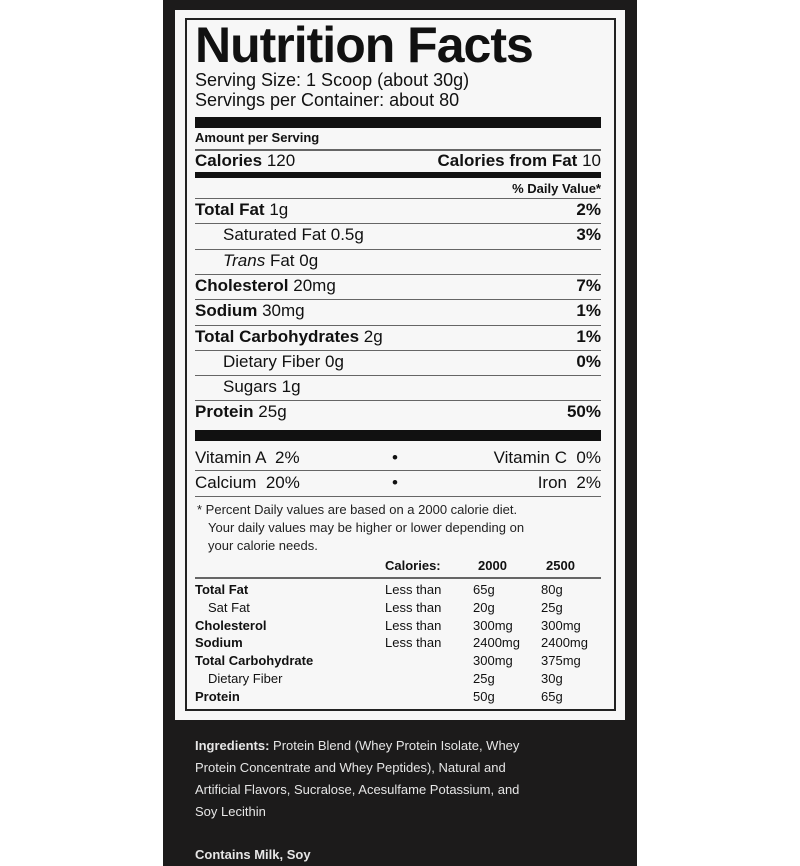 The image size is (800, 866). I want to click on nutrient: Trans Fat 0g, so click(270, 261).